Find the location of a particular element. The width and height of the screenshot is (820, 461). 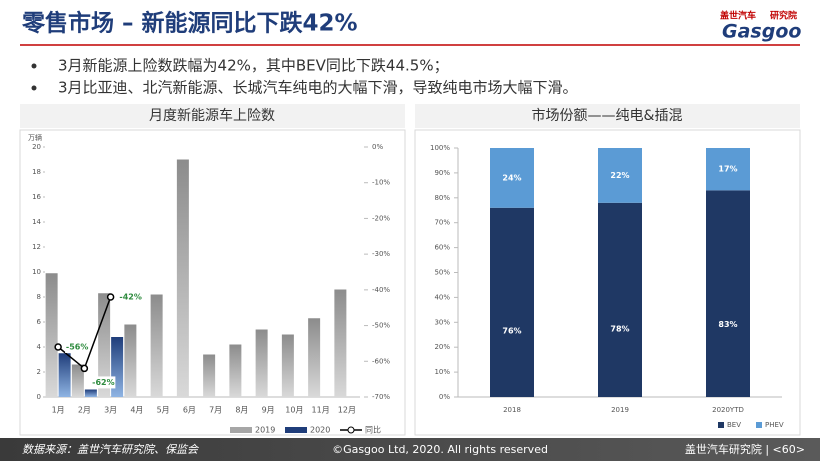

y-tick-label: 40% is located at coordinates (442, 297).